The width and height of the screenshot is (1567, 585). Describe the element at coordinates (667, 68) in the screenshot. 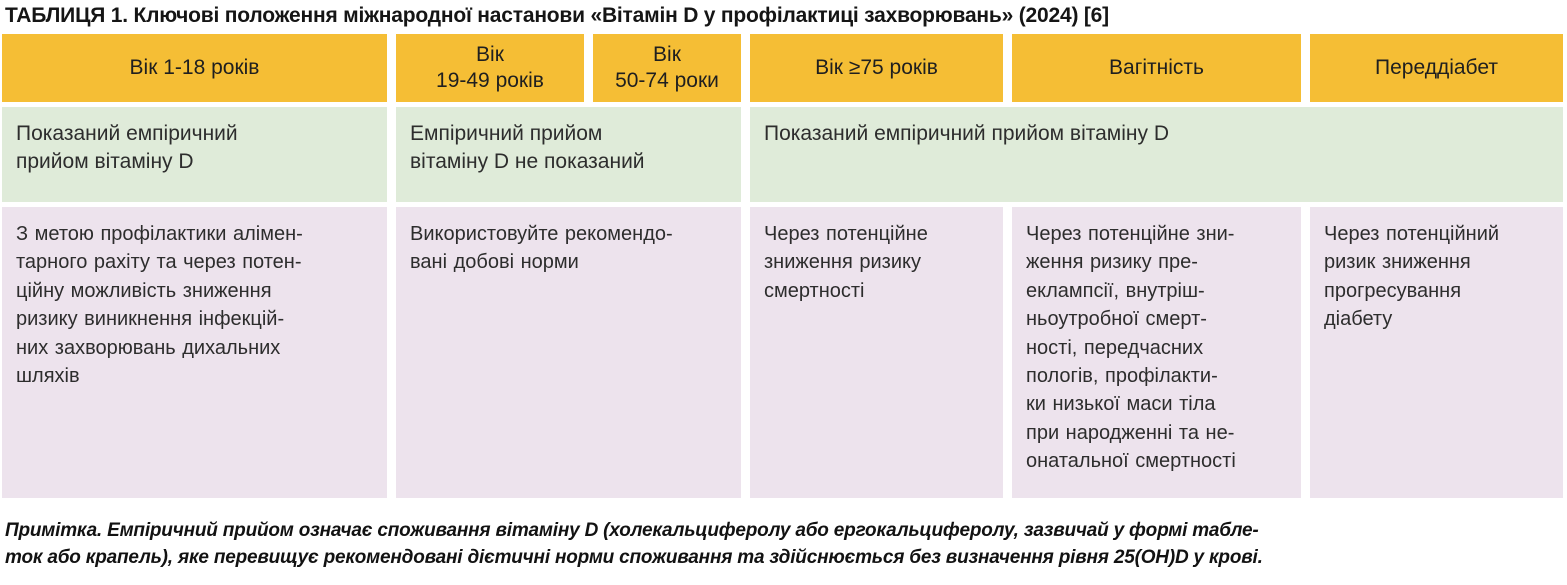

I see `header-cell-age-50-74: Вік 50-74 роки` at that location.